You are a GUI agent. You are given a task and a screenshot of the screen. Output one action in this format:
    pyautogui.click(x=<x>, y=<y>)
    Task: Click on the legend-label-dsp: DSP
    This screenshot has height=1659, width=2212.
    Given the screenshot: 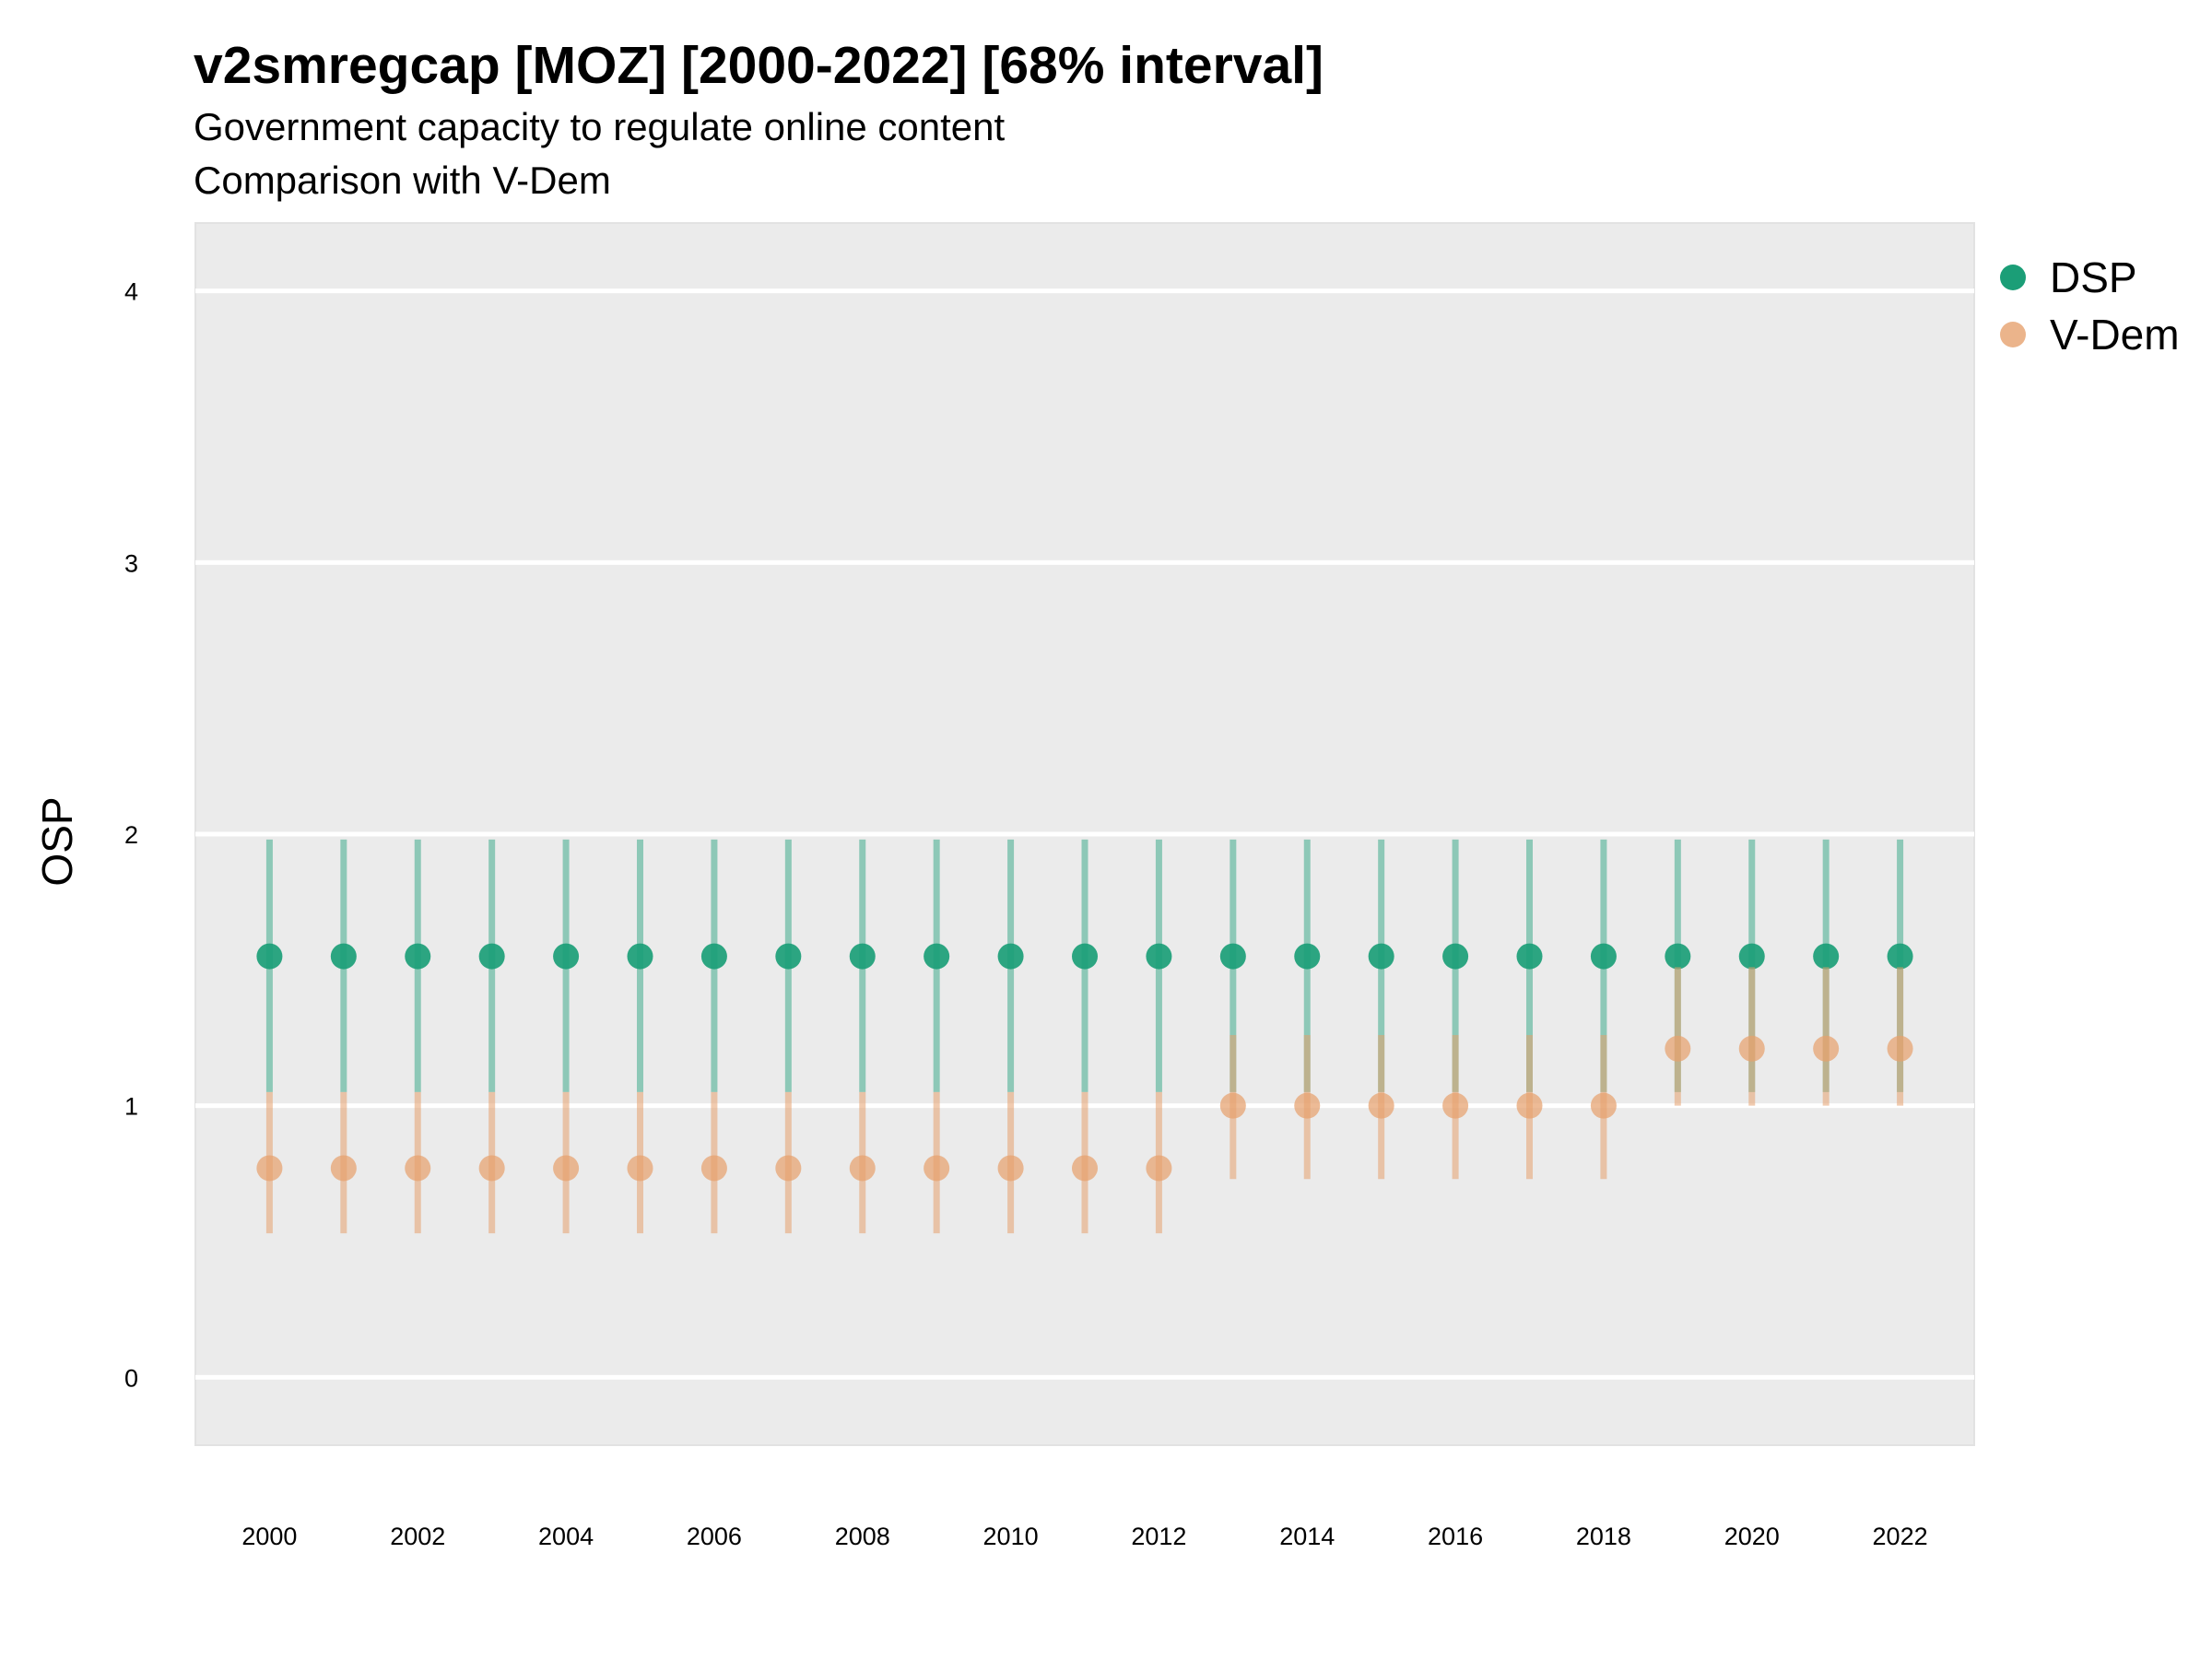 What is the action you would take?
    pyautogui.click(x=2093, y=277)
    